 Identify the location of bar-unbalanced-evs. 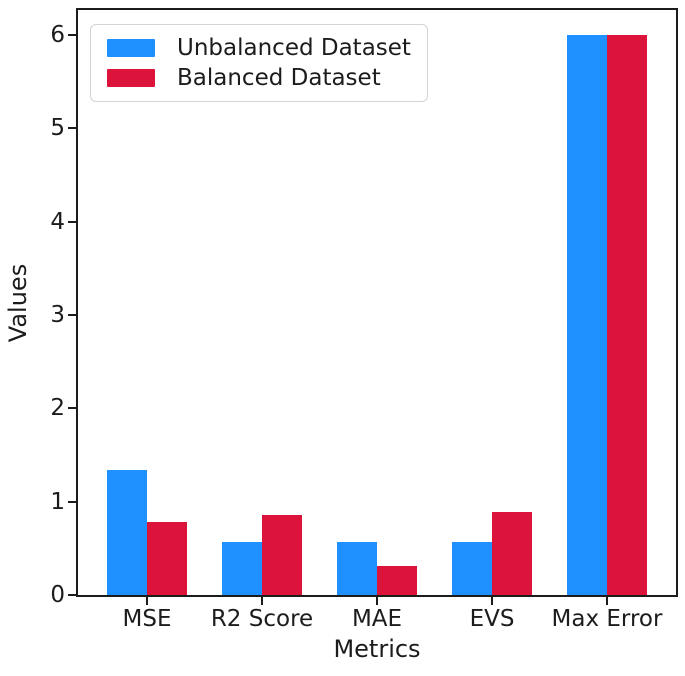
(471, 568).